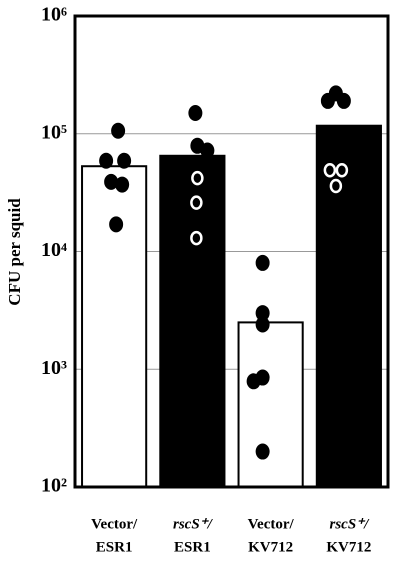  Describe the element at coordinates (54, 486) in the screenshot. I see `y-tick-label: 10²` at that location.